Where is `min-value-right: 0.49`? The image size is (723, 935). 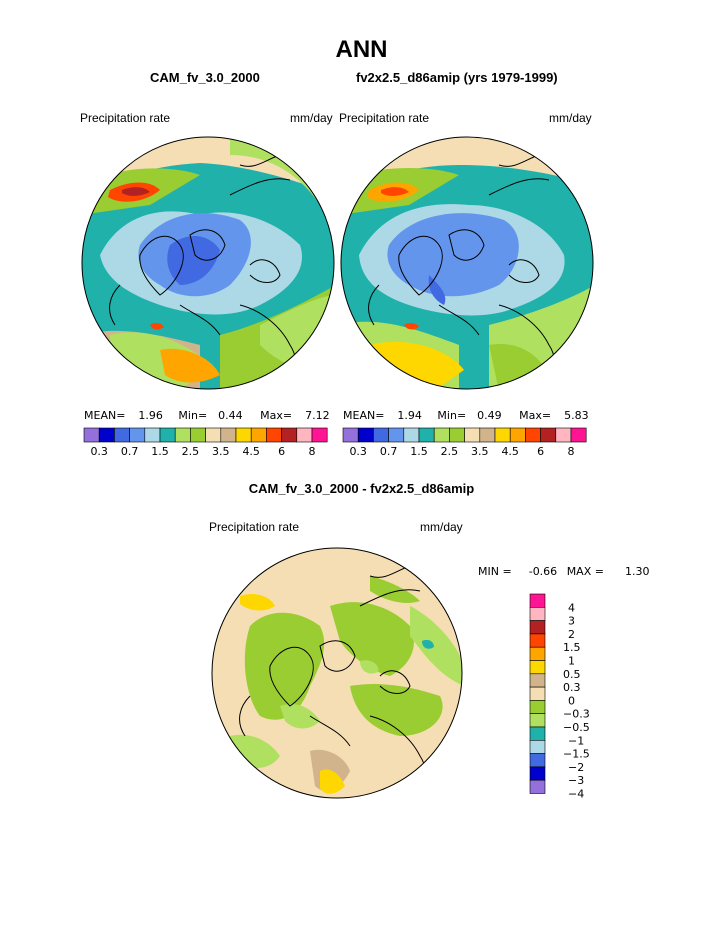 min-value-right: 0.49 is located at coordinates (489, 415).